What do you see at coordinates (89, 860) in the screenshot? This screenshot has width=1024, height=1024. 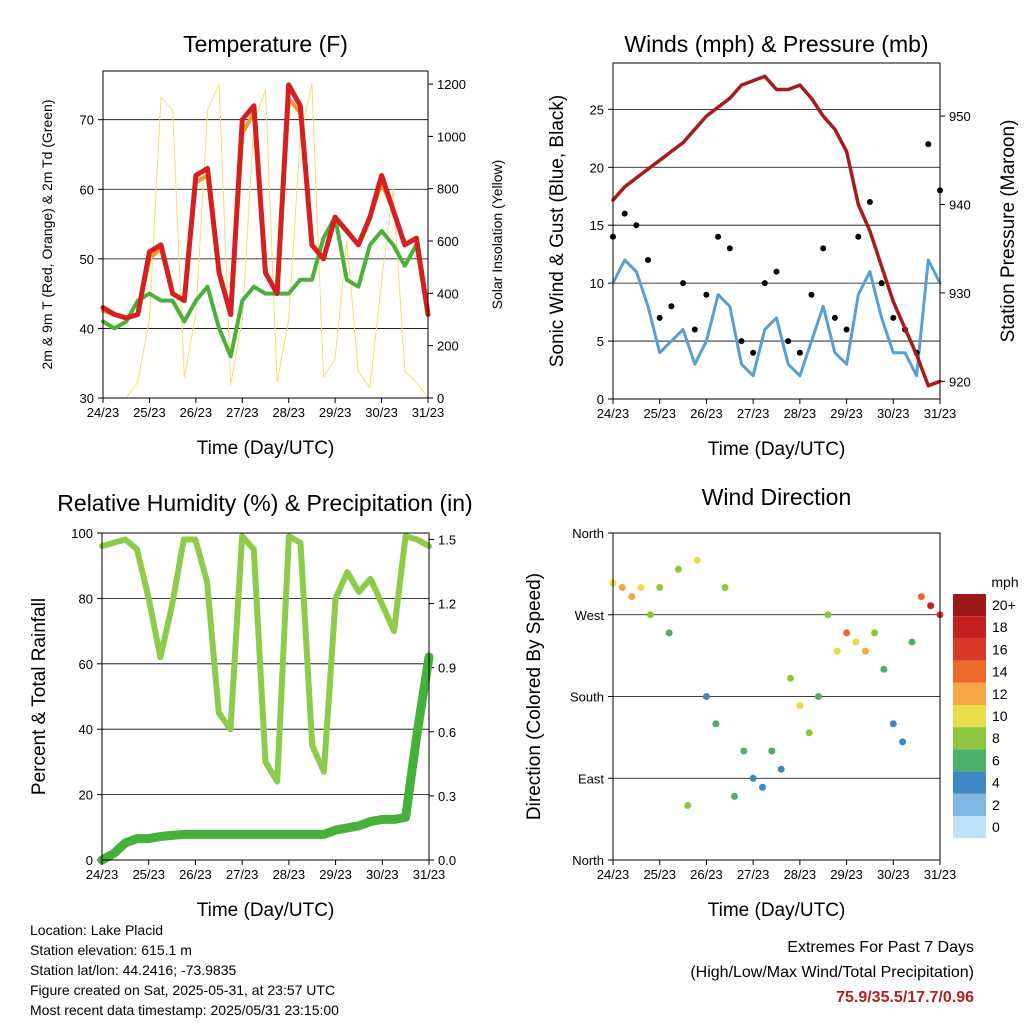 I see `humidity-y-tick-label: 0` at bounding box center [89, 860].